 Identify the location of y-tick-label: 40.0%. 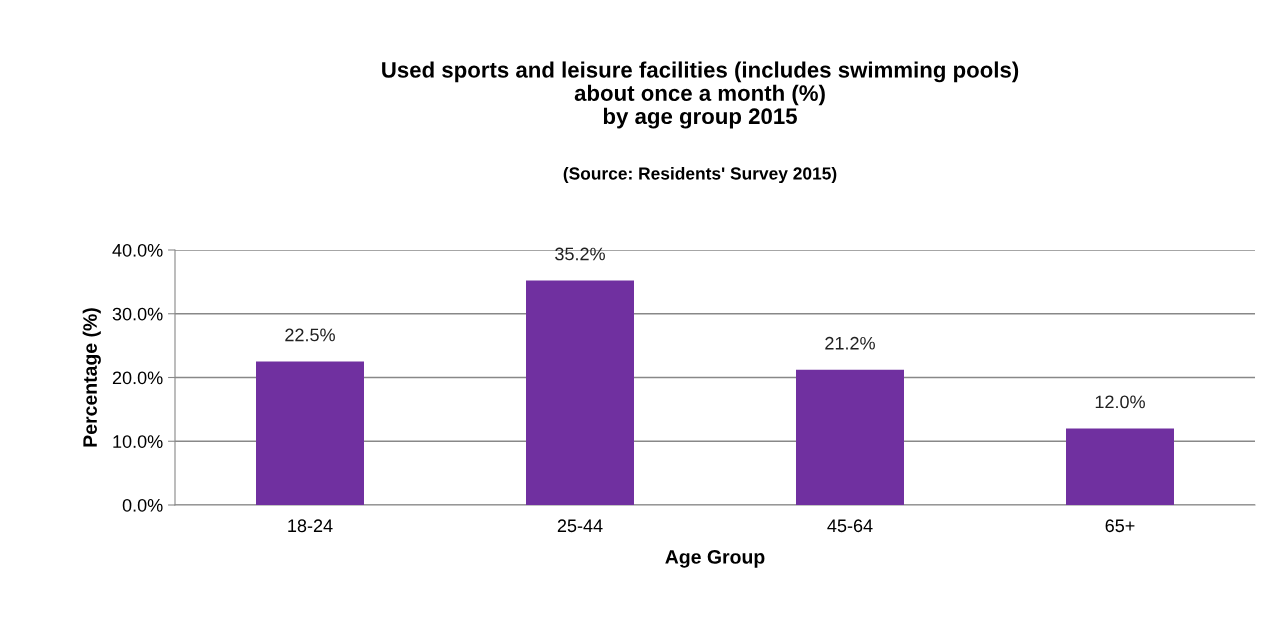
(137, 250).